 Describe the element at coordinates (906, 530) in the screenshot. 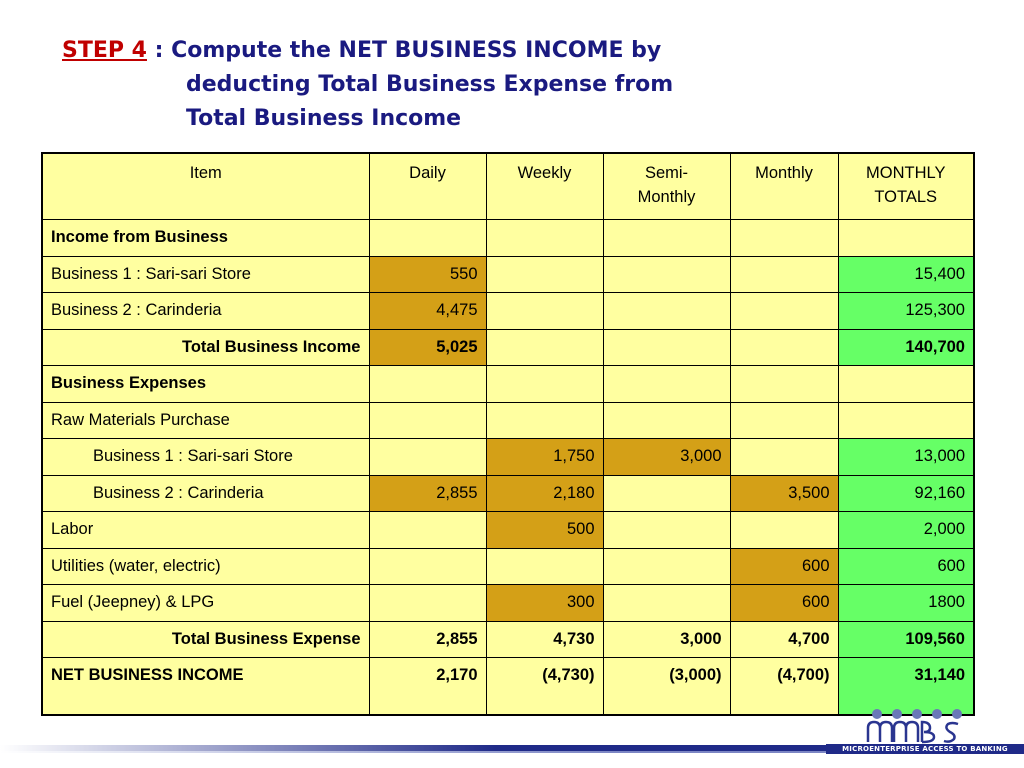

I see `cell-total: 2,000` at that location.